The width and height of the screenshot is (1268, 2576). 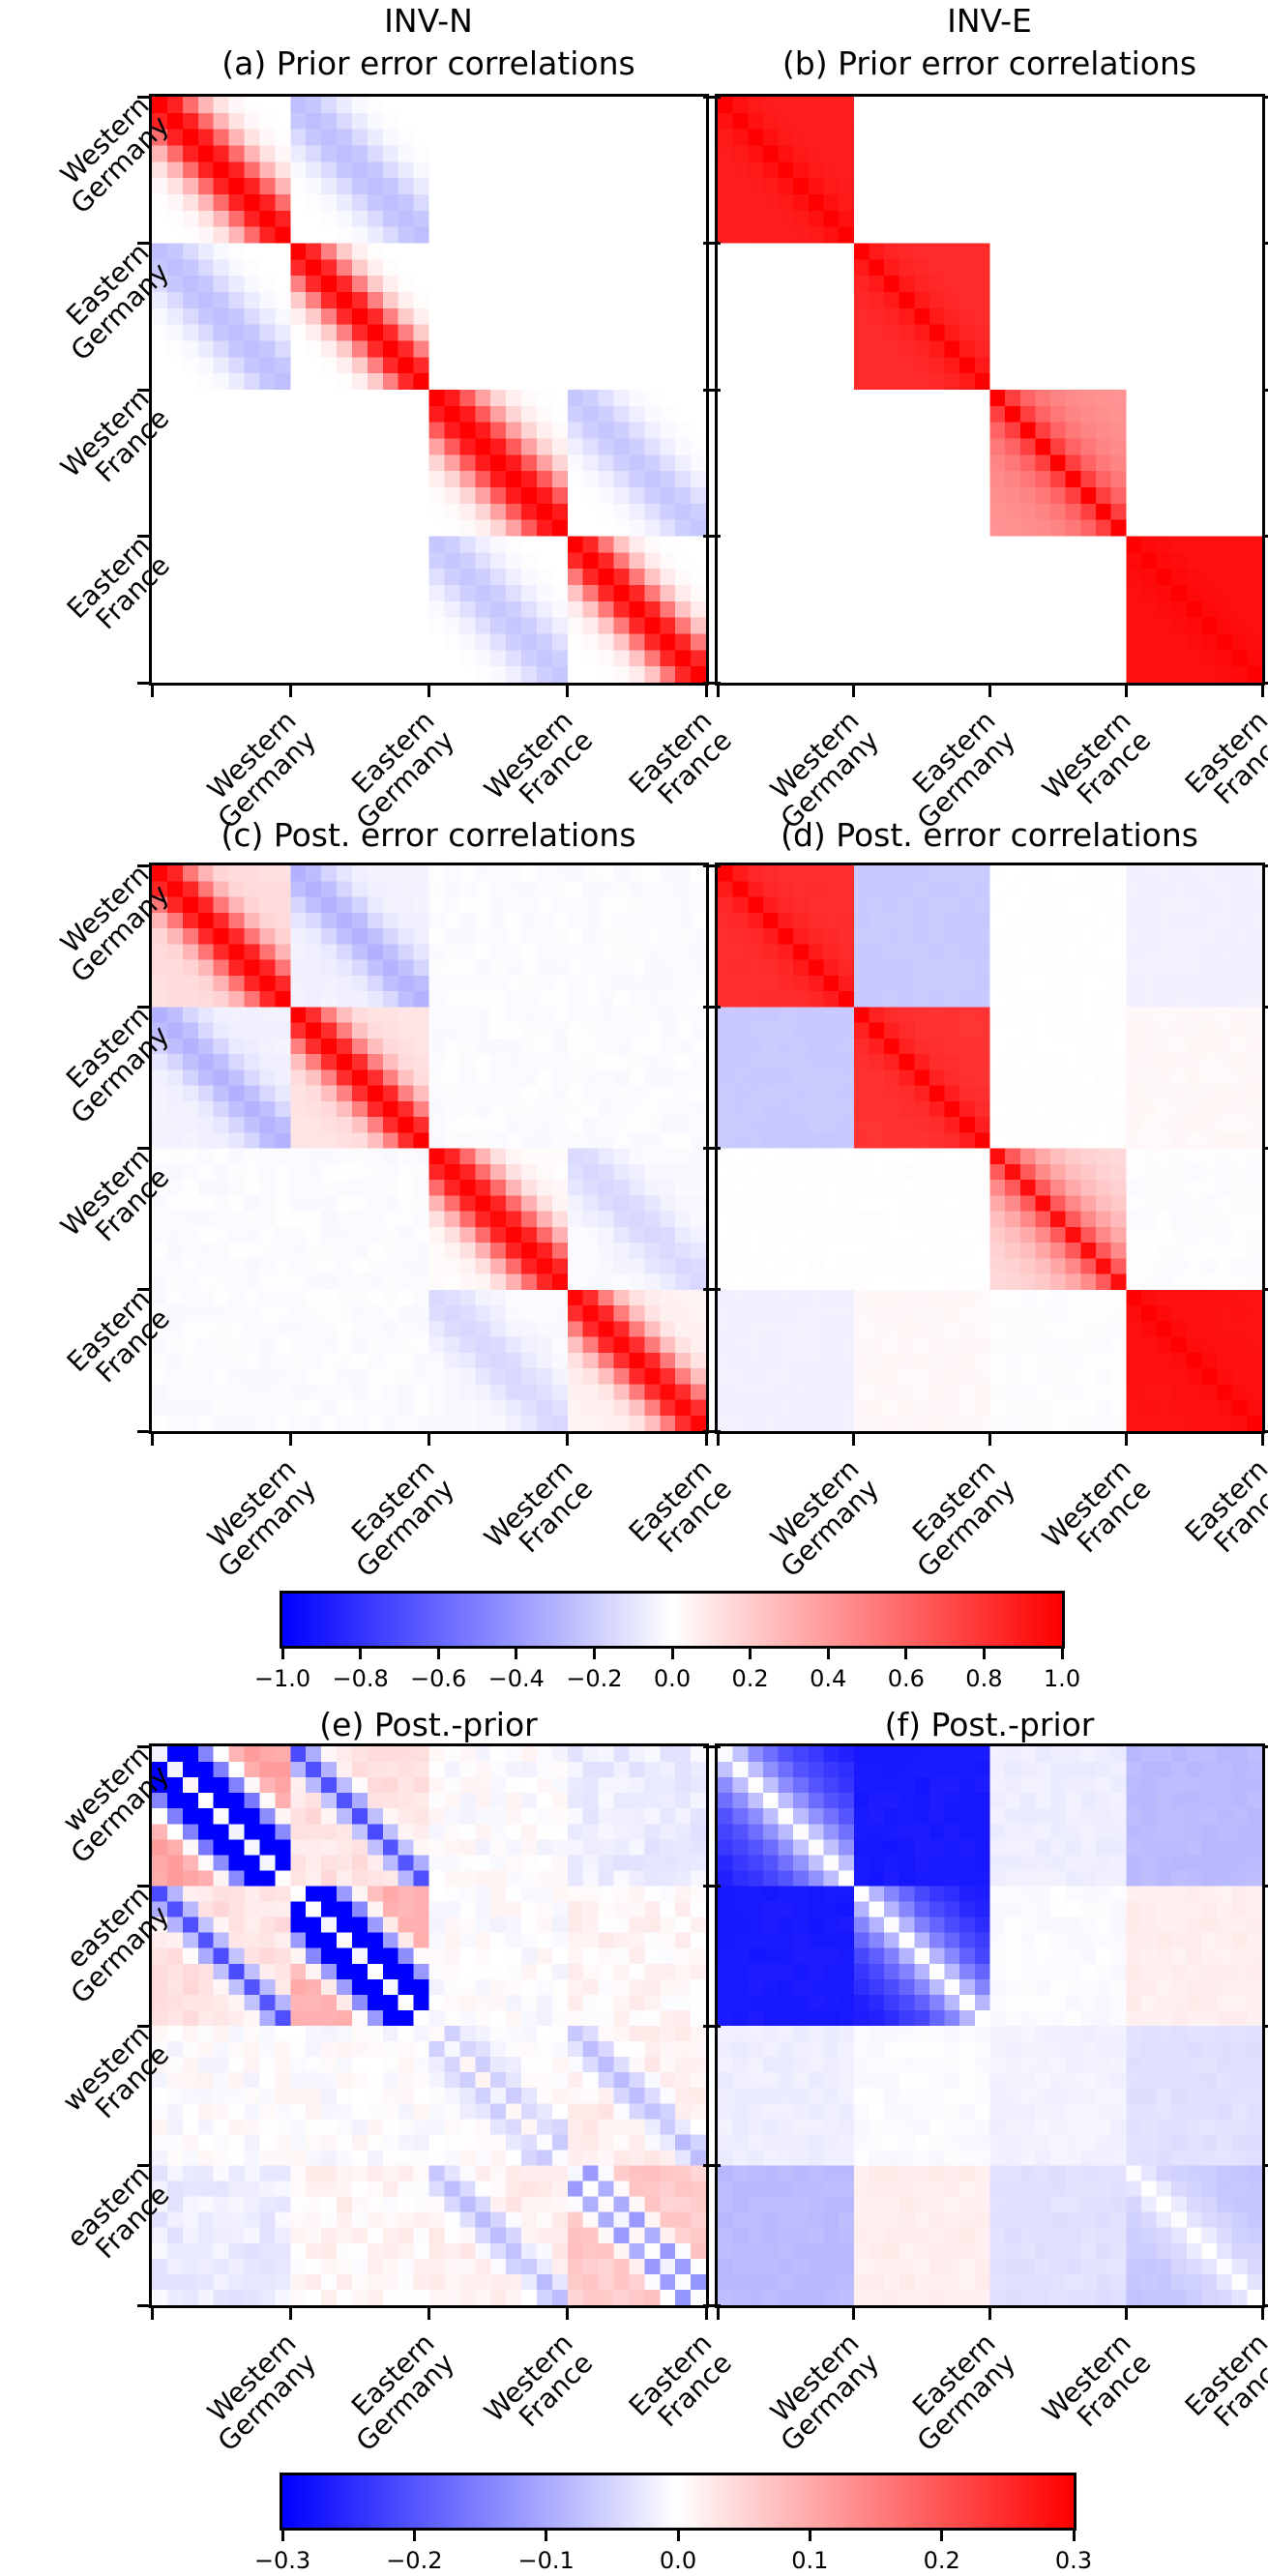 What do you see at coordinates (828, 1678) in the screenshot?
I see `colorbar-tick-label: 0.4` at bounding box center [828, 1678].